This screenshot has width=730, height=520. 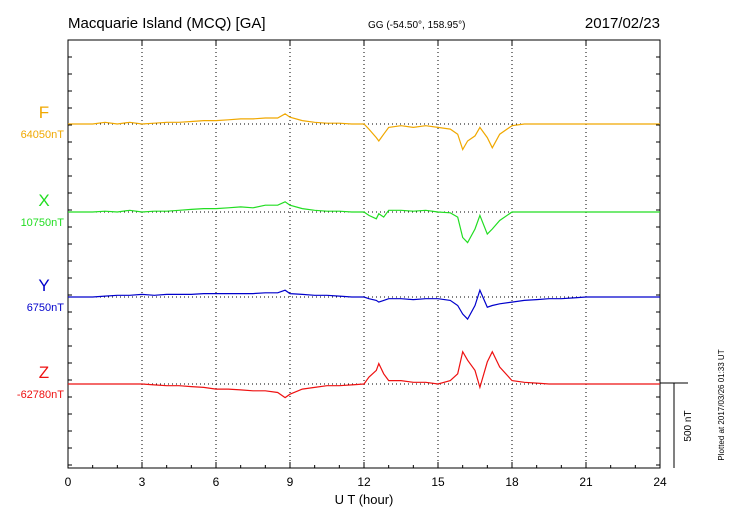 I want to click on series-name-f: F, so click(x=44, y=112).